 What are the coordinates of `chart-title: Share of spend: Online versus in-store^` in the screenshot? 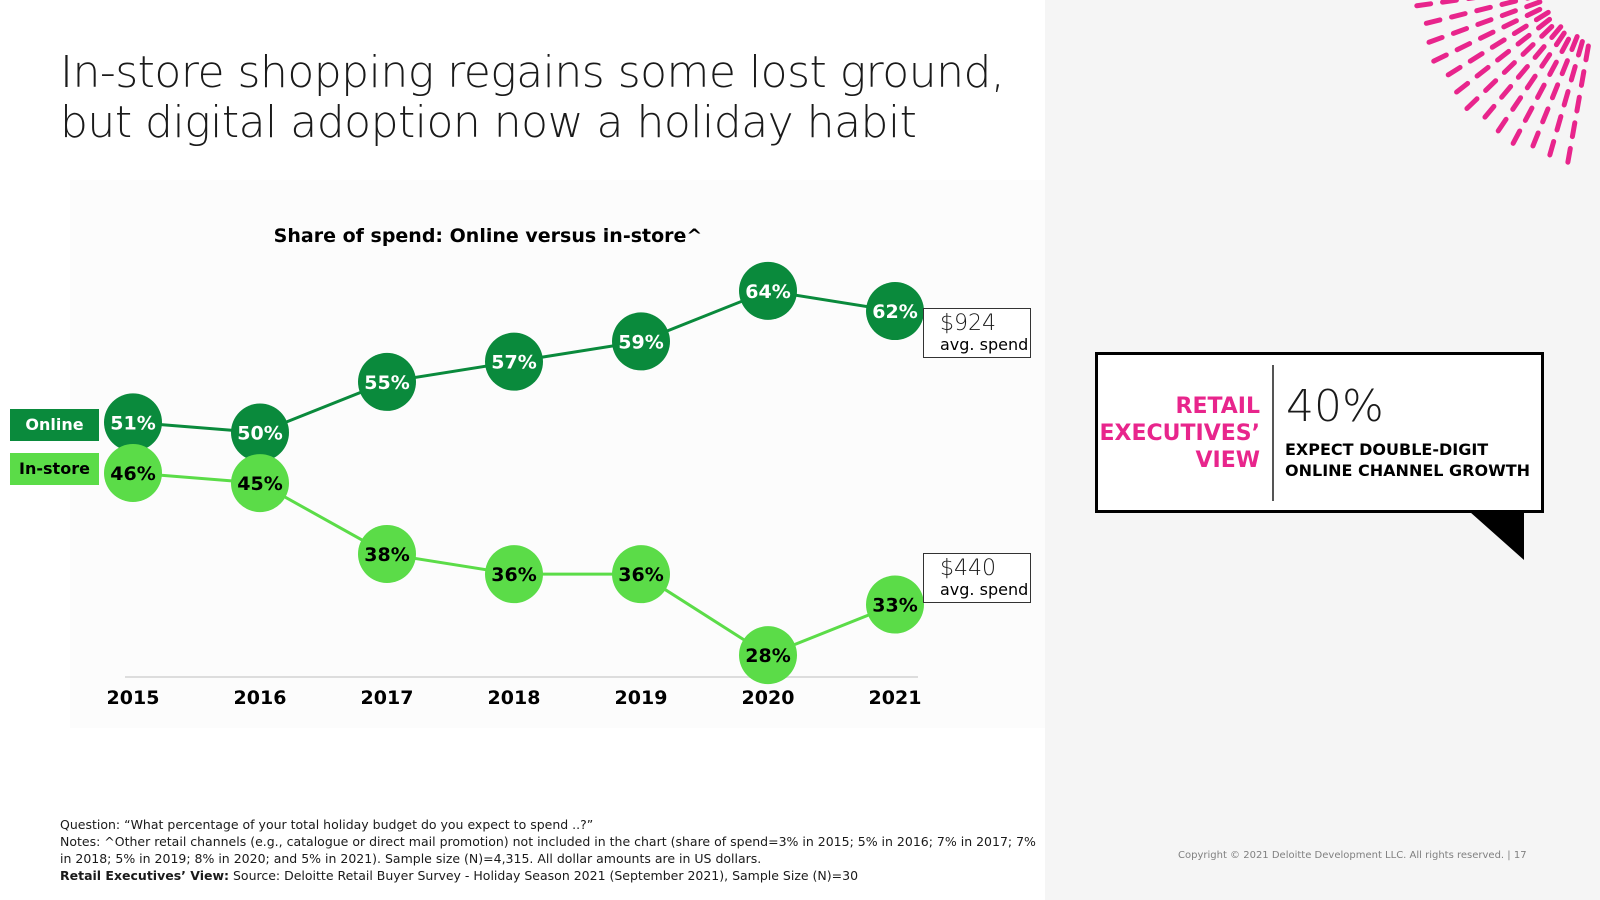 It's located at (488, 236).